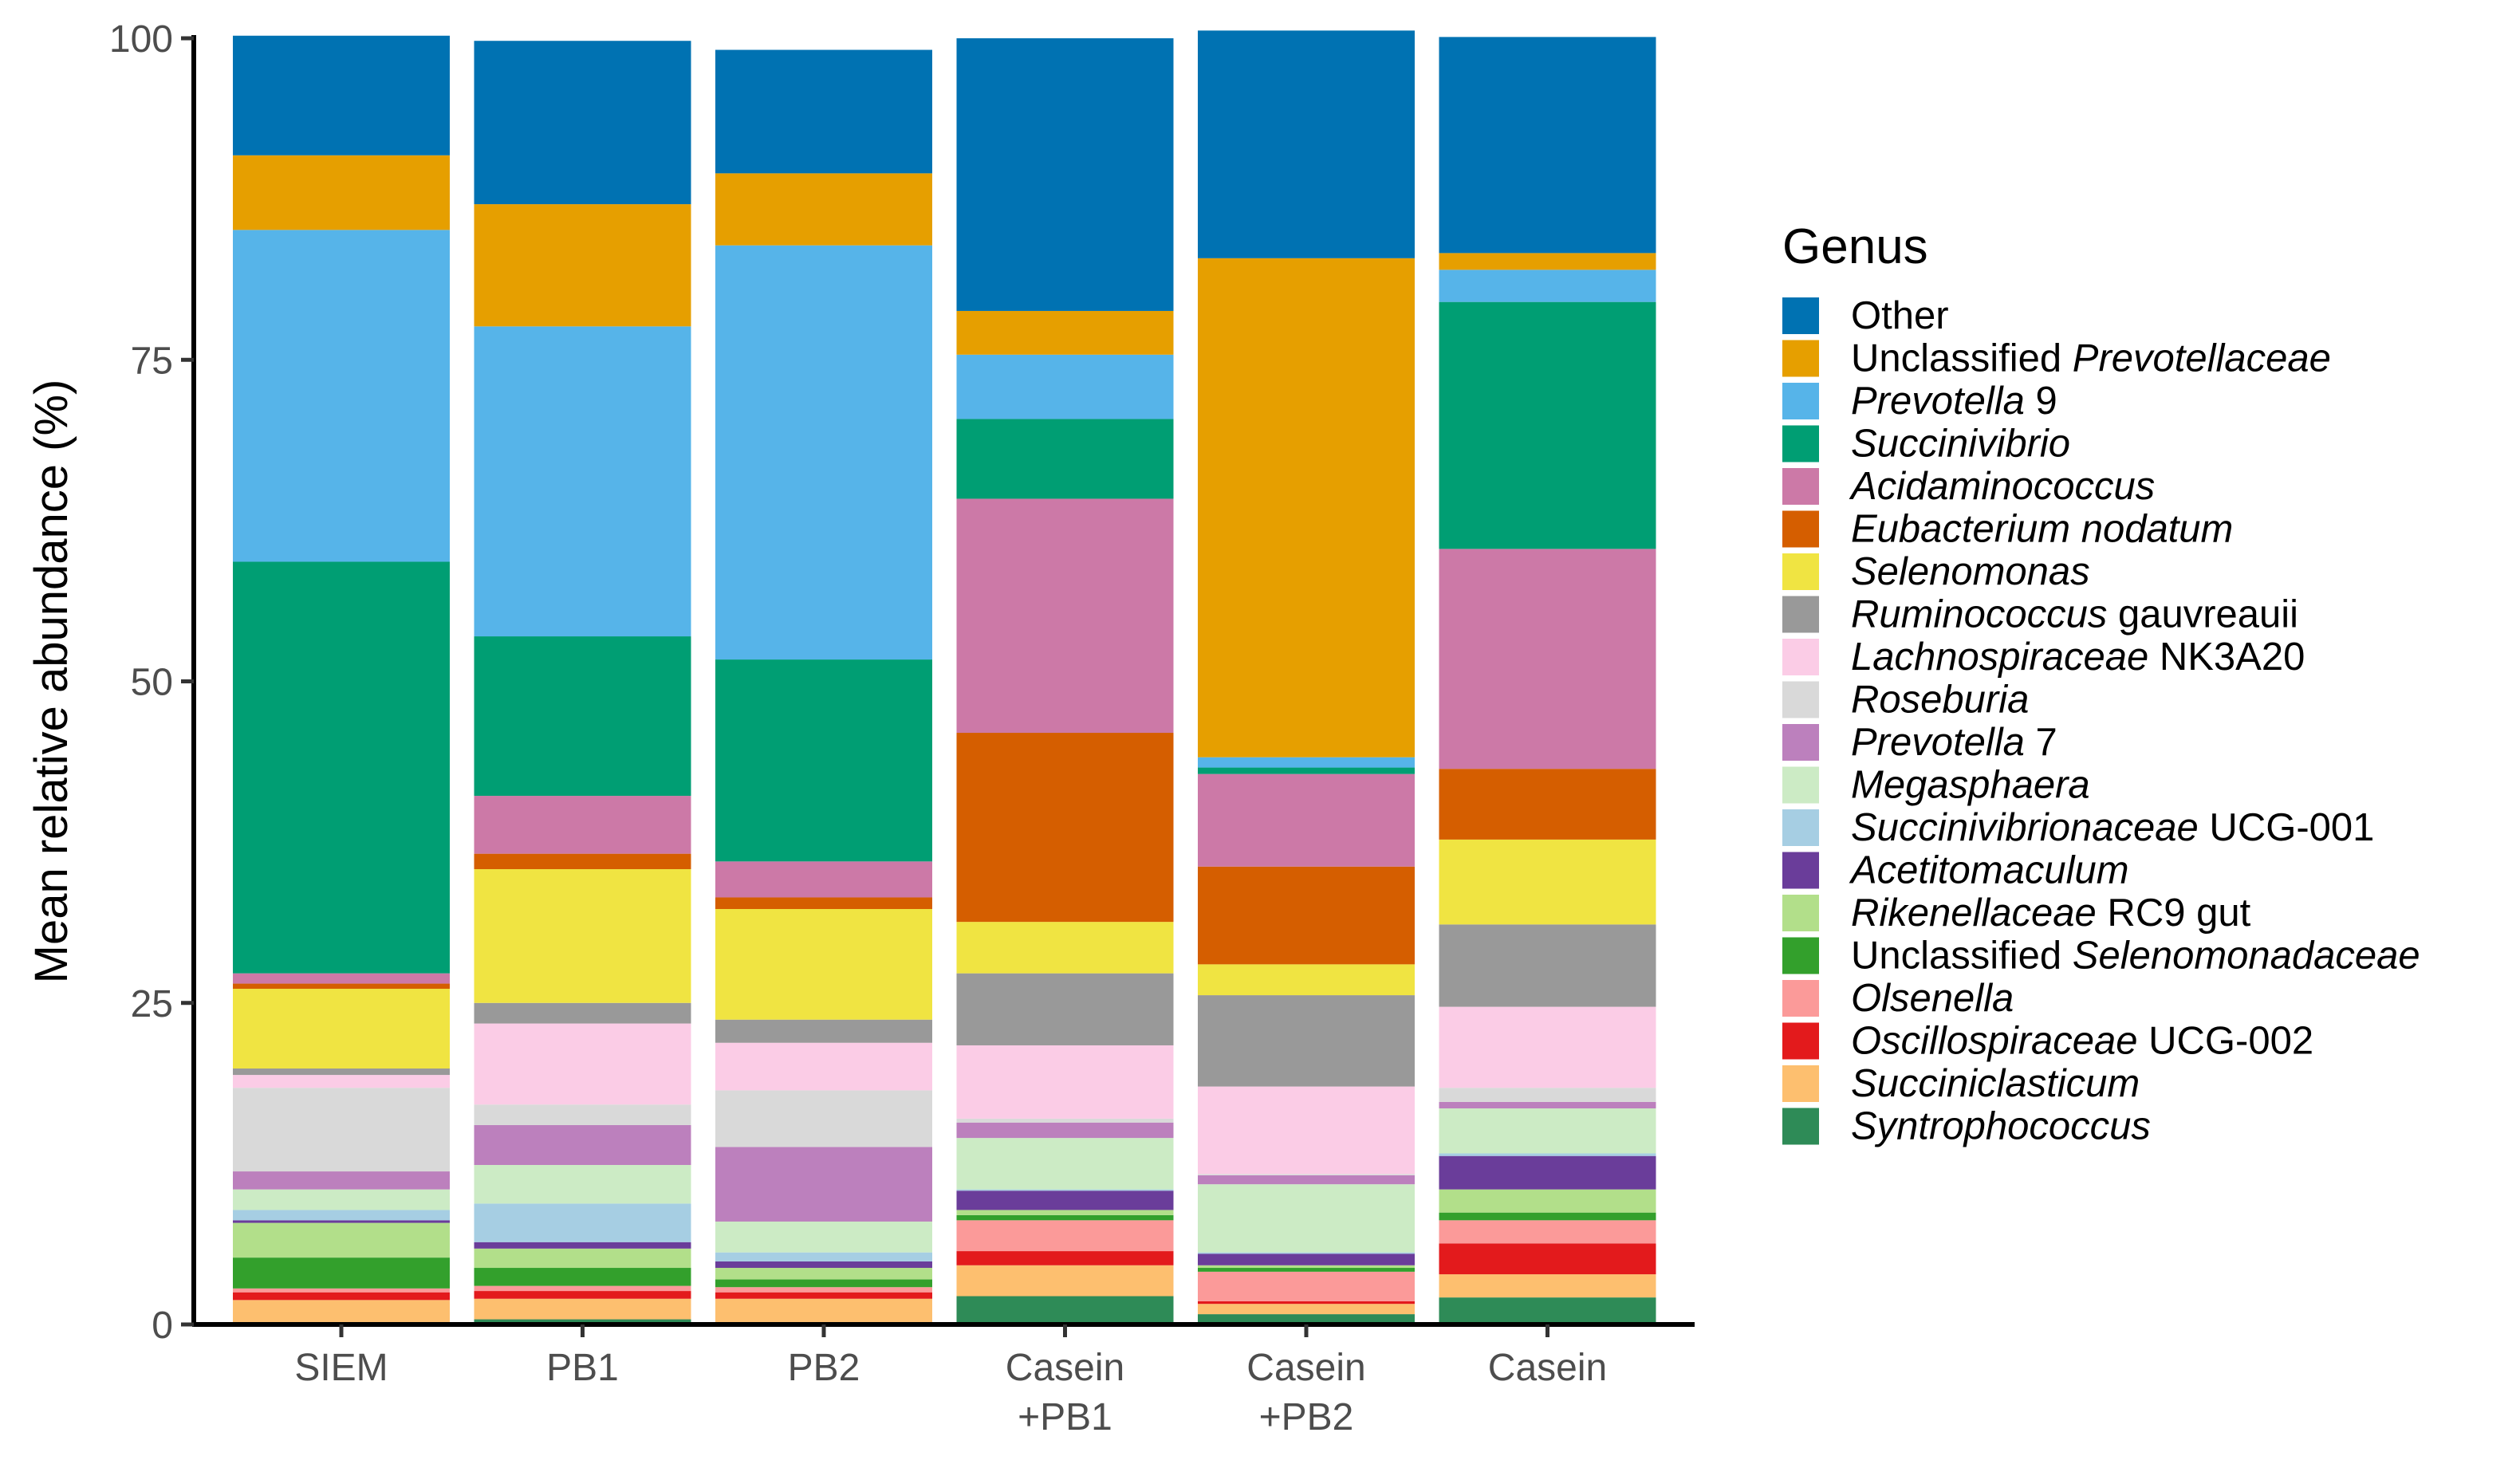 The image size is (2520, 1464). Describe the element at coordinates (2074, 614) in the screenshot. I see `legend-label: Ruminococcus gauvreauii` at that location.